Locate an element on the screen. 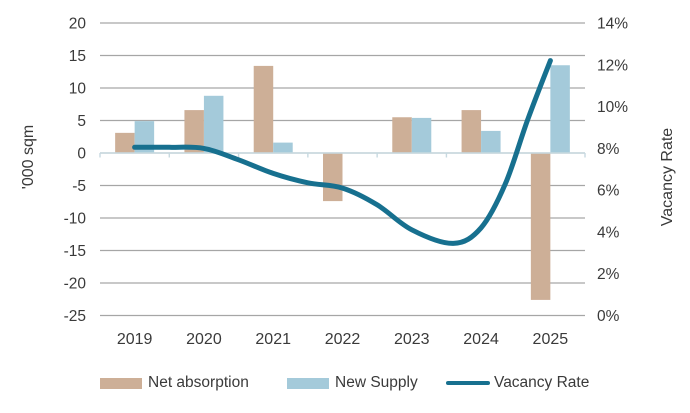 This screenshot has width=690, height=413. bar-new-supply-2025 is located at coordinates (560, 109).